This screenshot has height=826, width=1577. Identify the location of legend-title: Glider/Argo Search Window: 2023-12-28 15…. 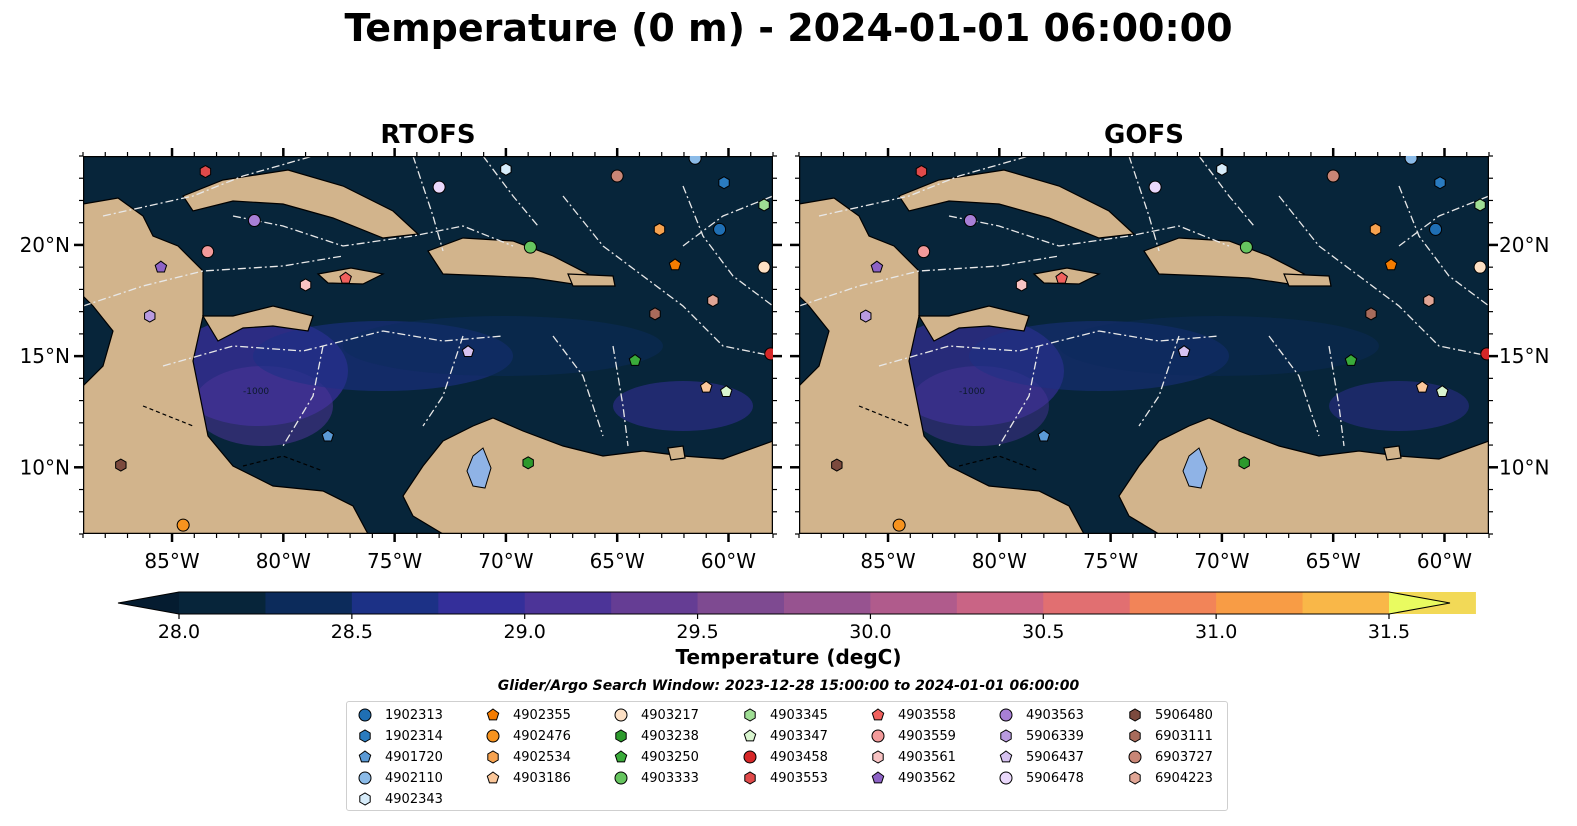
(788, 686).